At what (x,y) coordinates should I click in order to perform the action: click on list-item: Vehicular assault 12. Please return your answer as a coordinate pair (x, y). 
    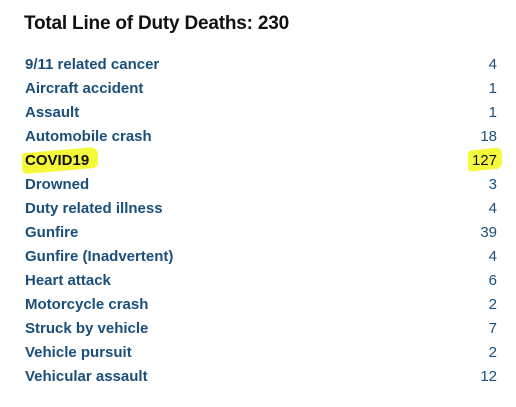
    Looking at the image, I should click on (258, 377).